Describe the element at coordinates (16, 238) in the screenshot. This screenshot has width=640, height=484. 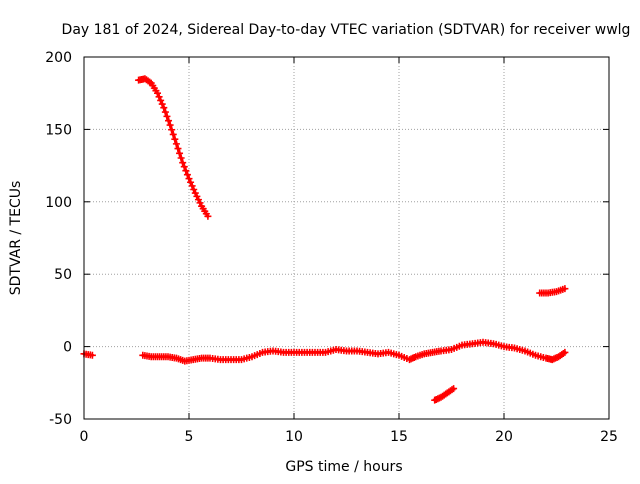
I see `y-axis-label: SDTVAR / TECUs` at that location.